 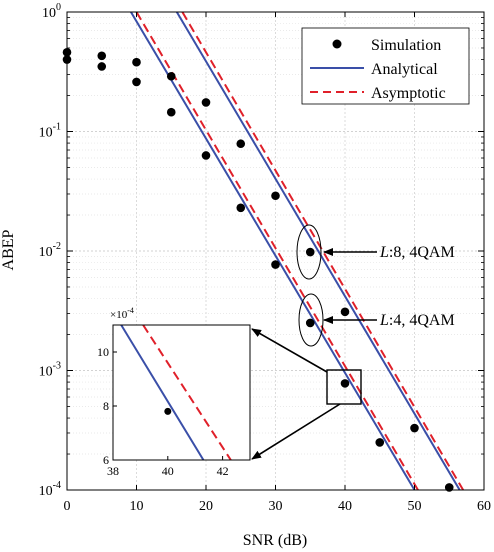 What do you see at coordinates (51, 11) in the screenshot?
I see `y-tick-label: 10⁰` at bounding box center [51, 11].